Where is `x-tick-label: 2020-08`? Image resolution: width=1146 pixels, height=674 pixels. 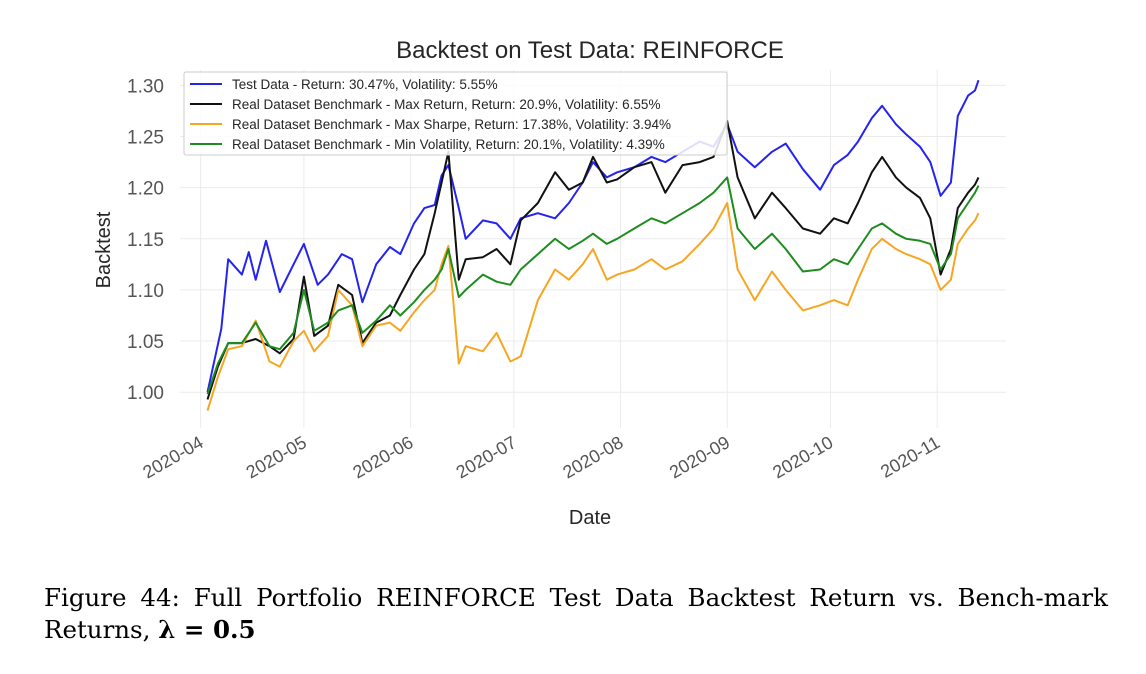 x-tick-label: 2020-08 is located at coordinates (592, 457).